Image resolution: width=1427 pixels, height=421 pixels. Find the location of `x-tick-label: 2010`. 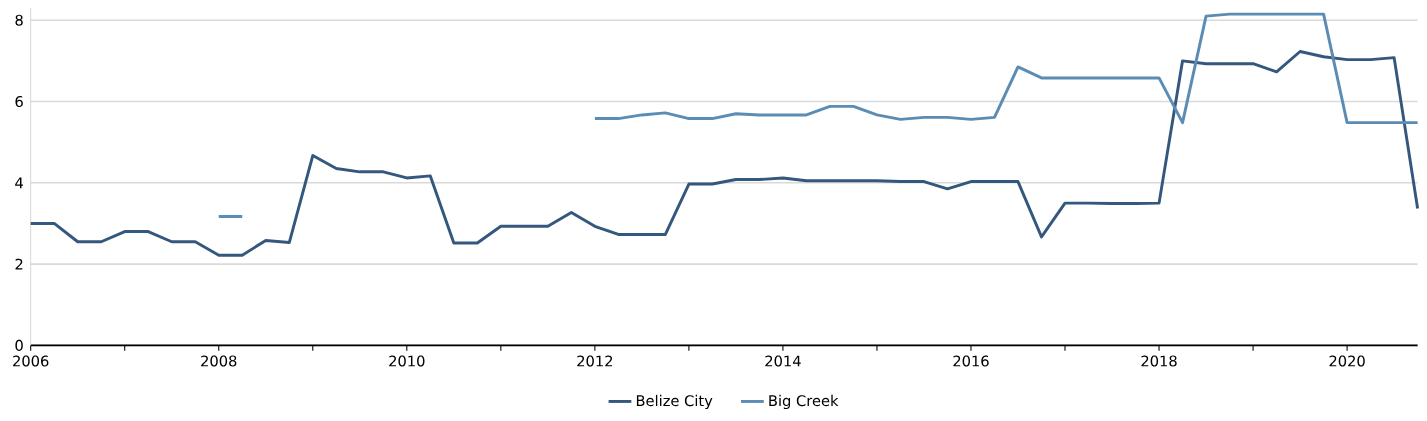

x-tick-label: 2010 is located at coordinates (407, 361).